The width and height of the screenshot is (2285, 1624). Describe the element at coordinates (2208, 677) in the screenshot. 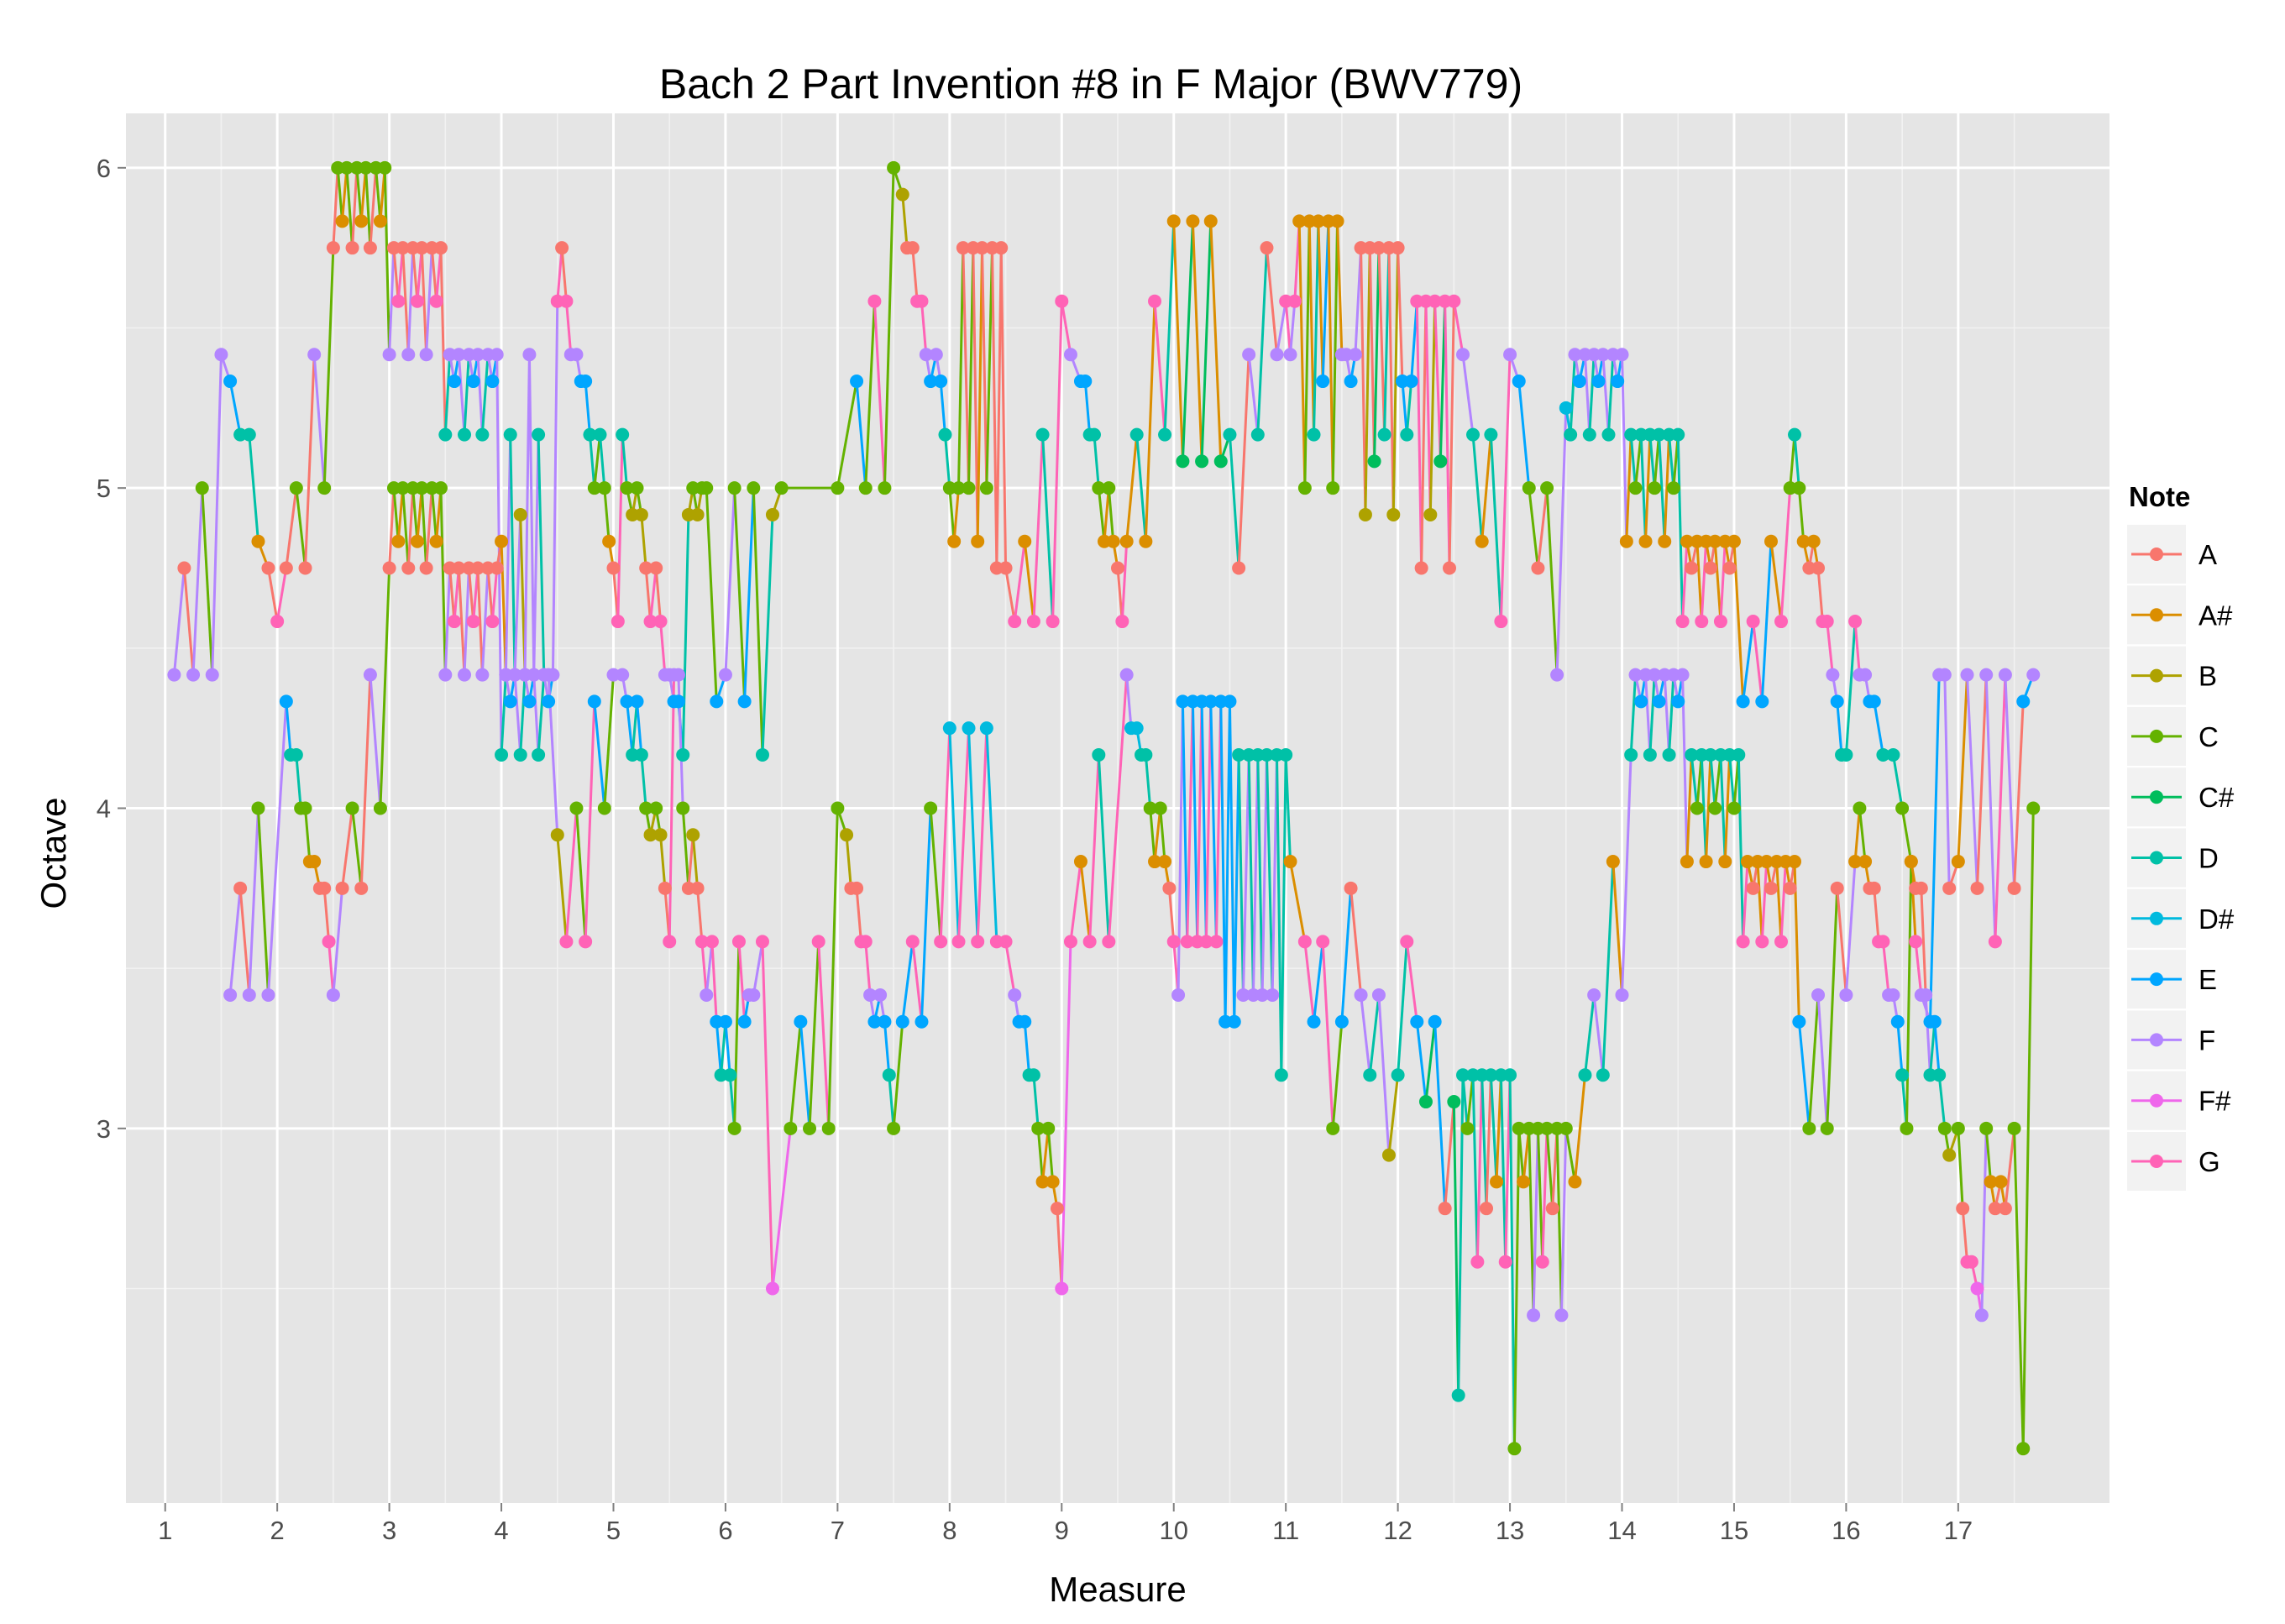

I see `legend-label: B` at that location.